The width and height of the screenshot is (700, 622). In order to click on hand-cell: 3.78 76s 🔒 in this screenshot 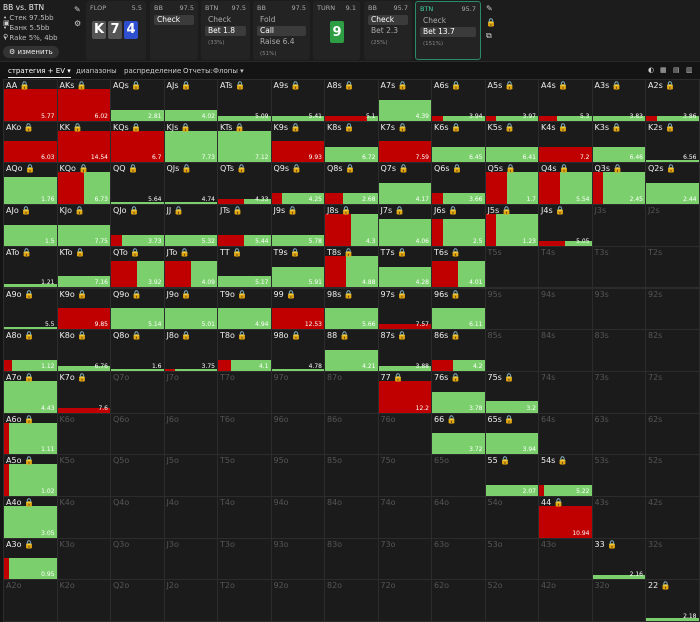, I will do `click(458, 392)`.